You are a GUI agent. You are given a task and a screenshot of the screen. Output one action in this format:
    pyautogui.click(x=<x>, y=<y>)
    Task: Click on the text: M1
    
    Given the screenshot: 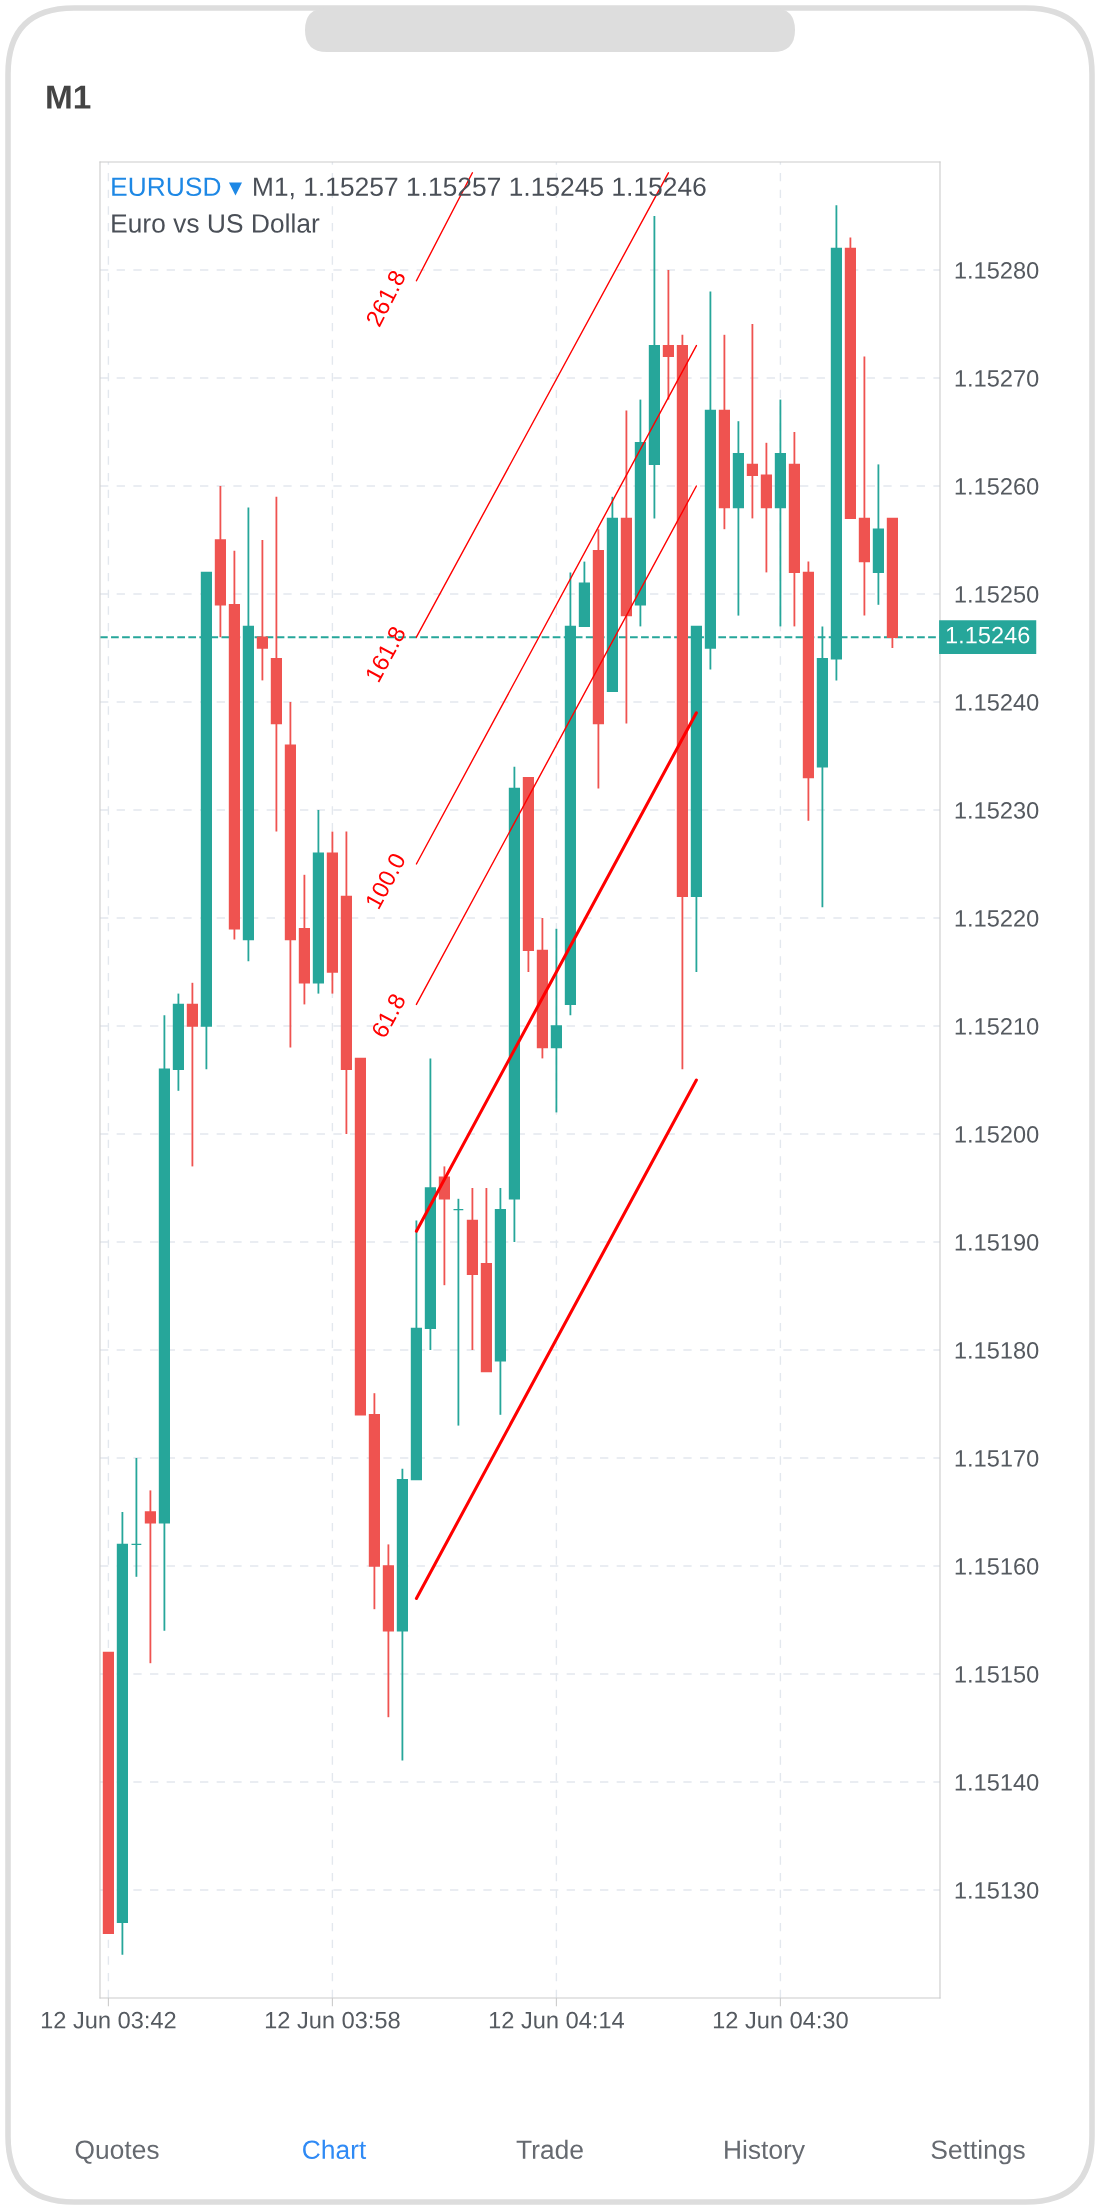 What is the action you would take?
    pyautogui.click(x=69, y=97)
    